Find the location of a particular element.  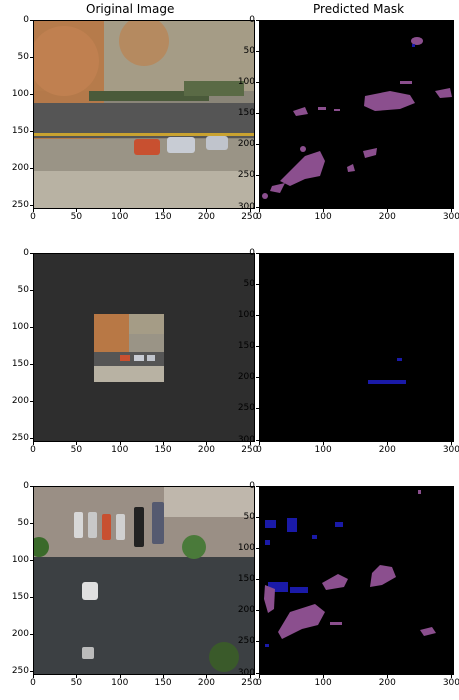

predicted-mask-title: Predicted Mask is located at coordinates (359, 9).